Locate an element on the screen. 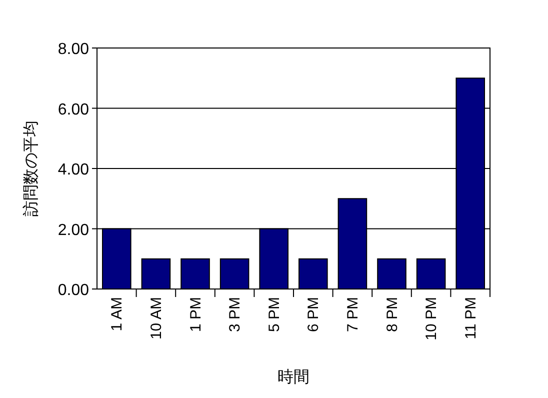 This screenshot has height=398, width=548. y-axis-title: 訪問数の平均 is located at coordinates (31, 168).